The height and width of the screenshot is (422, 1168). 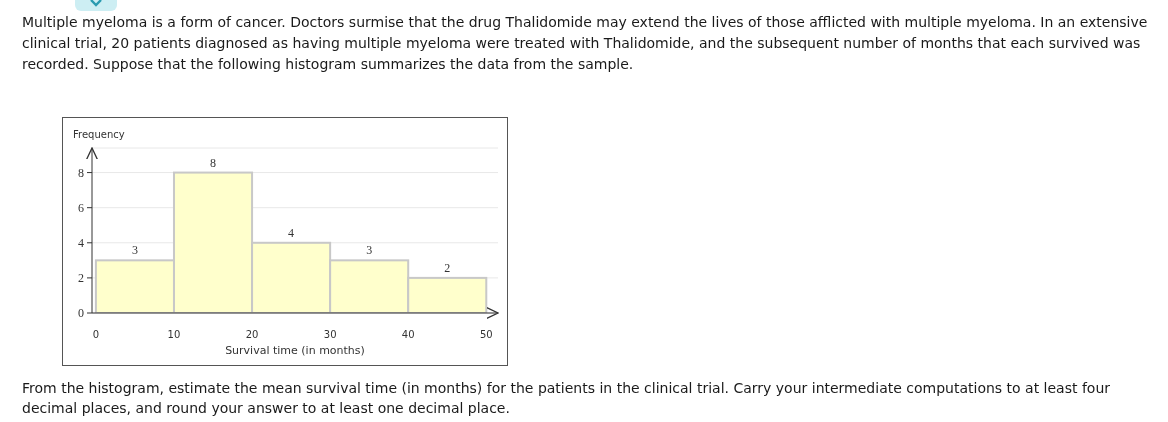 What do you see at coordinates (96, 335) in the screenshot?
I see `x-tick-label: 0` at bounding box center [96, 335].